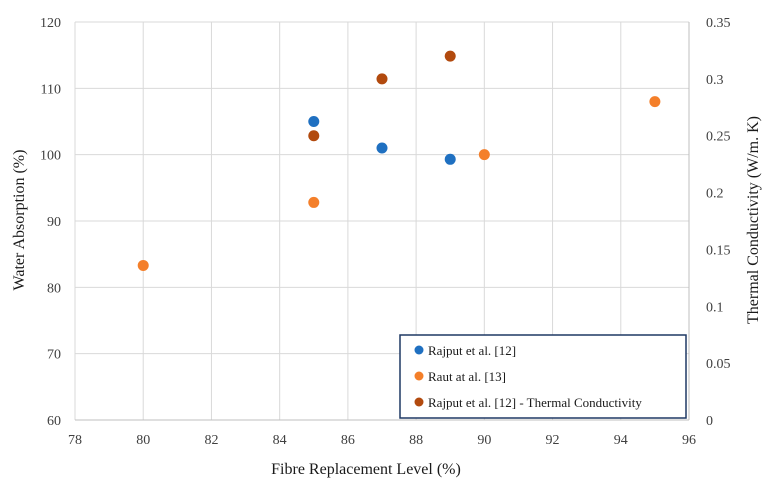 The height and width of the screenshot is (485, 773). I want to click on y2-axis-ticks: 0 0.05 0.1 0.15 0.2 0.25 0.3 0.35, so click(718, 222).